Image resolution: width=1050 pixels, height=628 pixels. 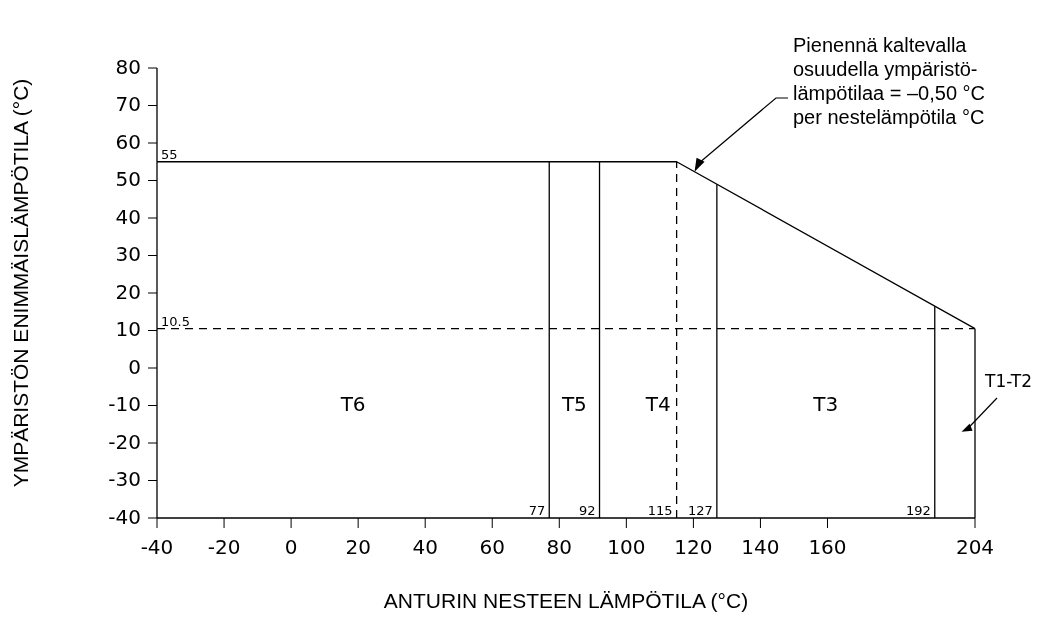 What do you see at coordinates (128, 329) in the screenshot?
I see `y-tick-label: 10` at bounding box center [128, 329].